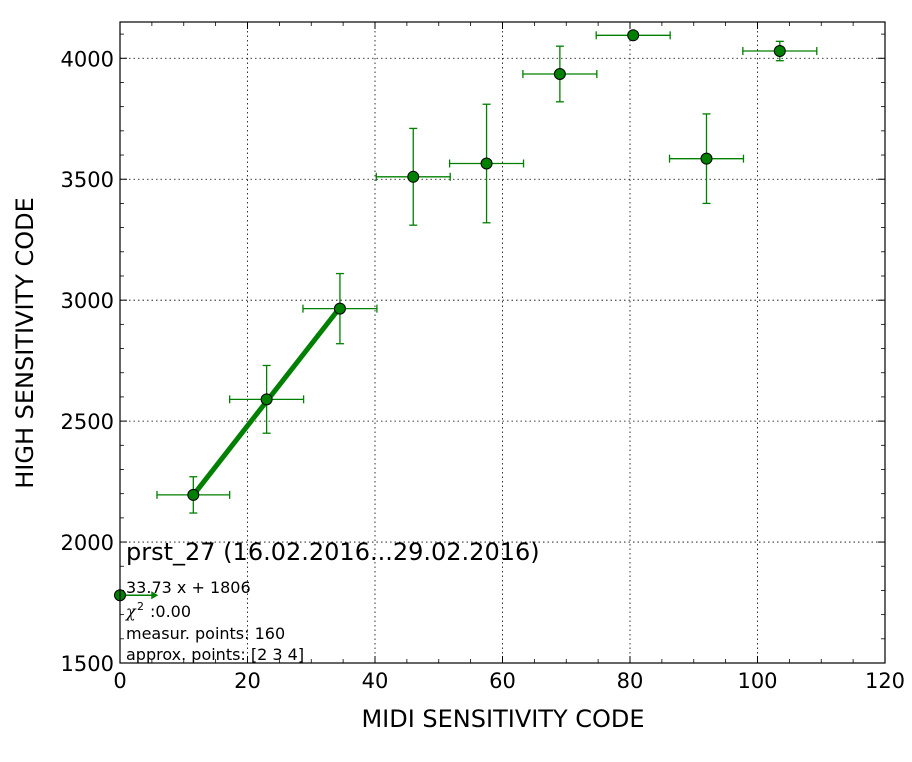 This screenshot has width=912, height=762. What do you see at coordinates (333, 552) in the screenshot?
I see `annotation-title: prst_27 (16.02.2016...29.02.2016)` at bounding box center [333, 552].